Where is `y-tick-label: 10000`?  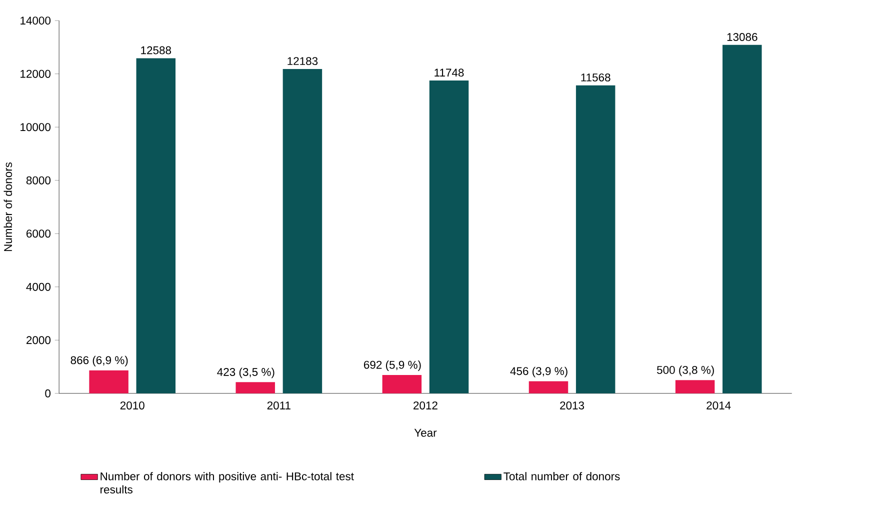
y-tick-label: 10000 is located at coordinates (35, 127).